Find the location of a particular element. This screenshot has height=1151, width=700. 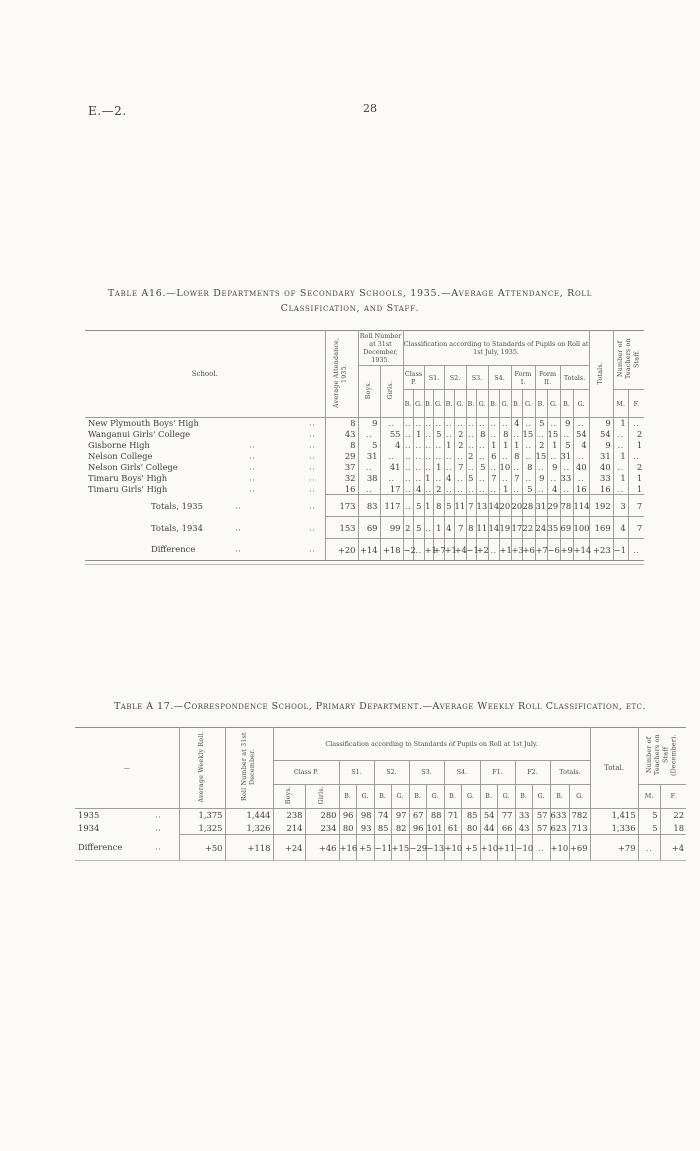

cell: 1,336 is located at coordinates (614, 828).